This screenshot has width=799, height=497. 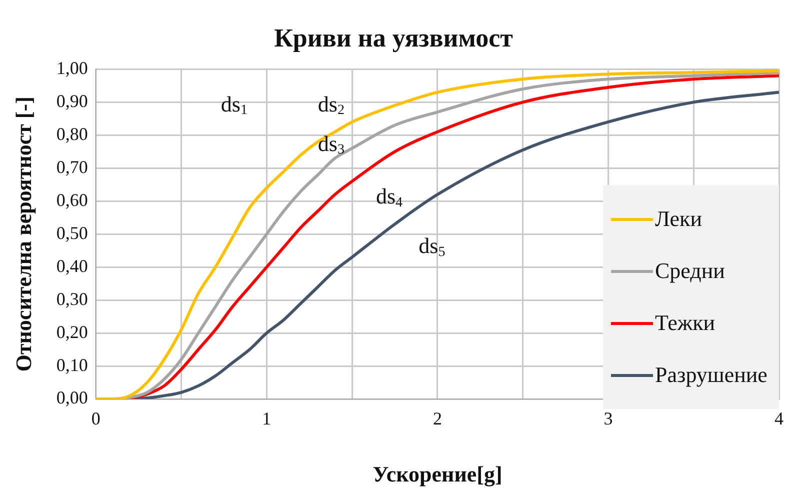 I want to click on x-tick-label: 2, so click(x=437, y=418).